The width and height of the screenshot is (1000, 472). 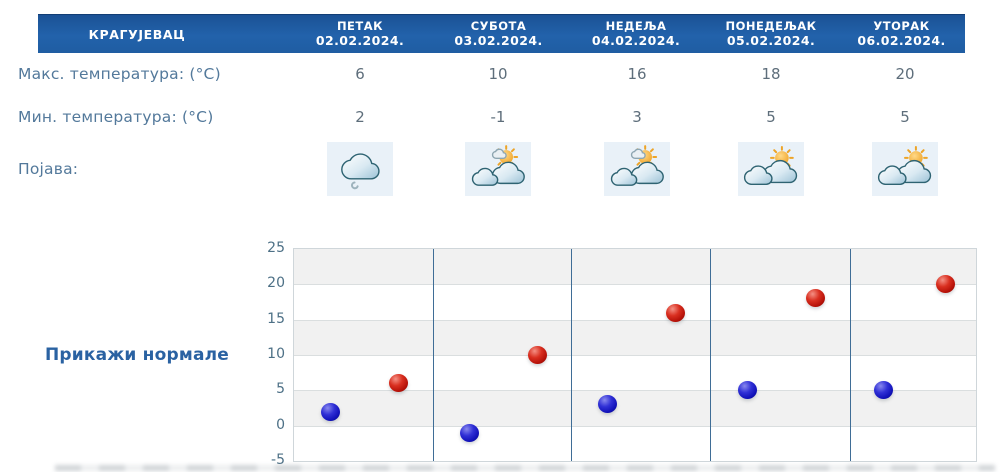 What do you see at coordinates (498, 117) in the screenshot?
I see `min-temp-value: -1` at bounding box center [498, 117].